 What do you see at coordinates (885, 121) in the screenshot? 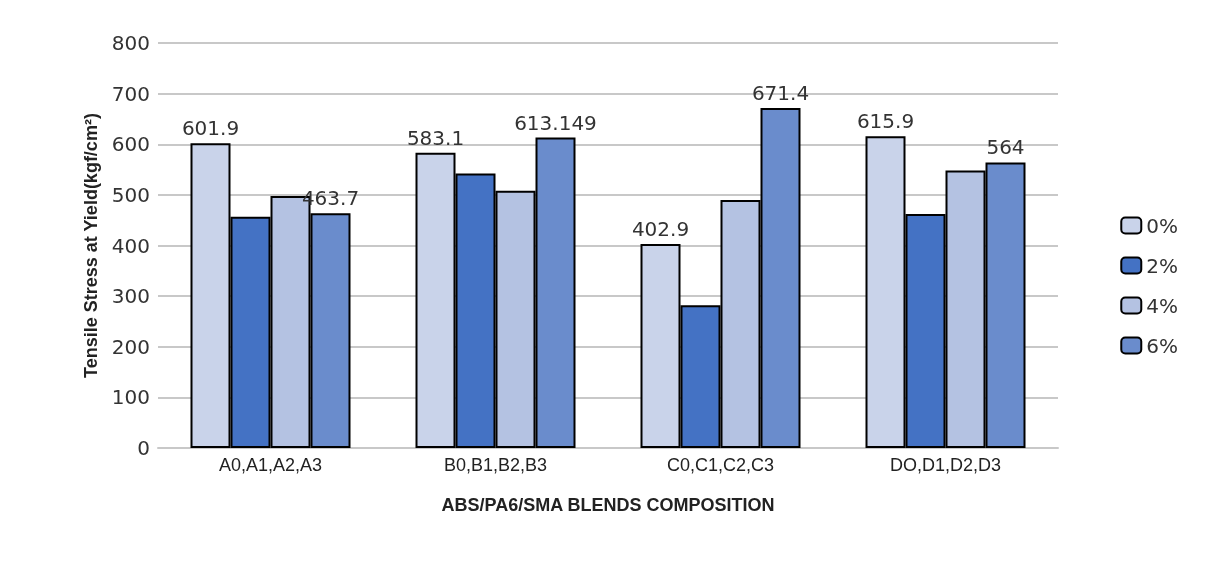
I see `data-label: 615.9` at bounding box center [885, 121].